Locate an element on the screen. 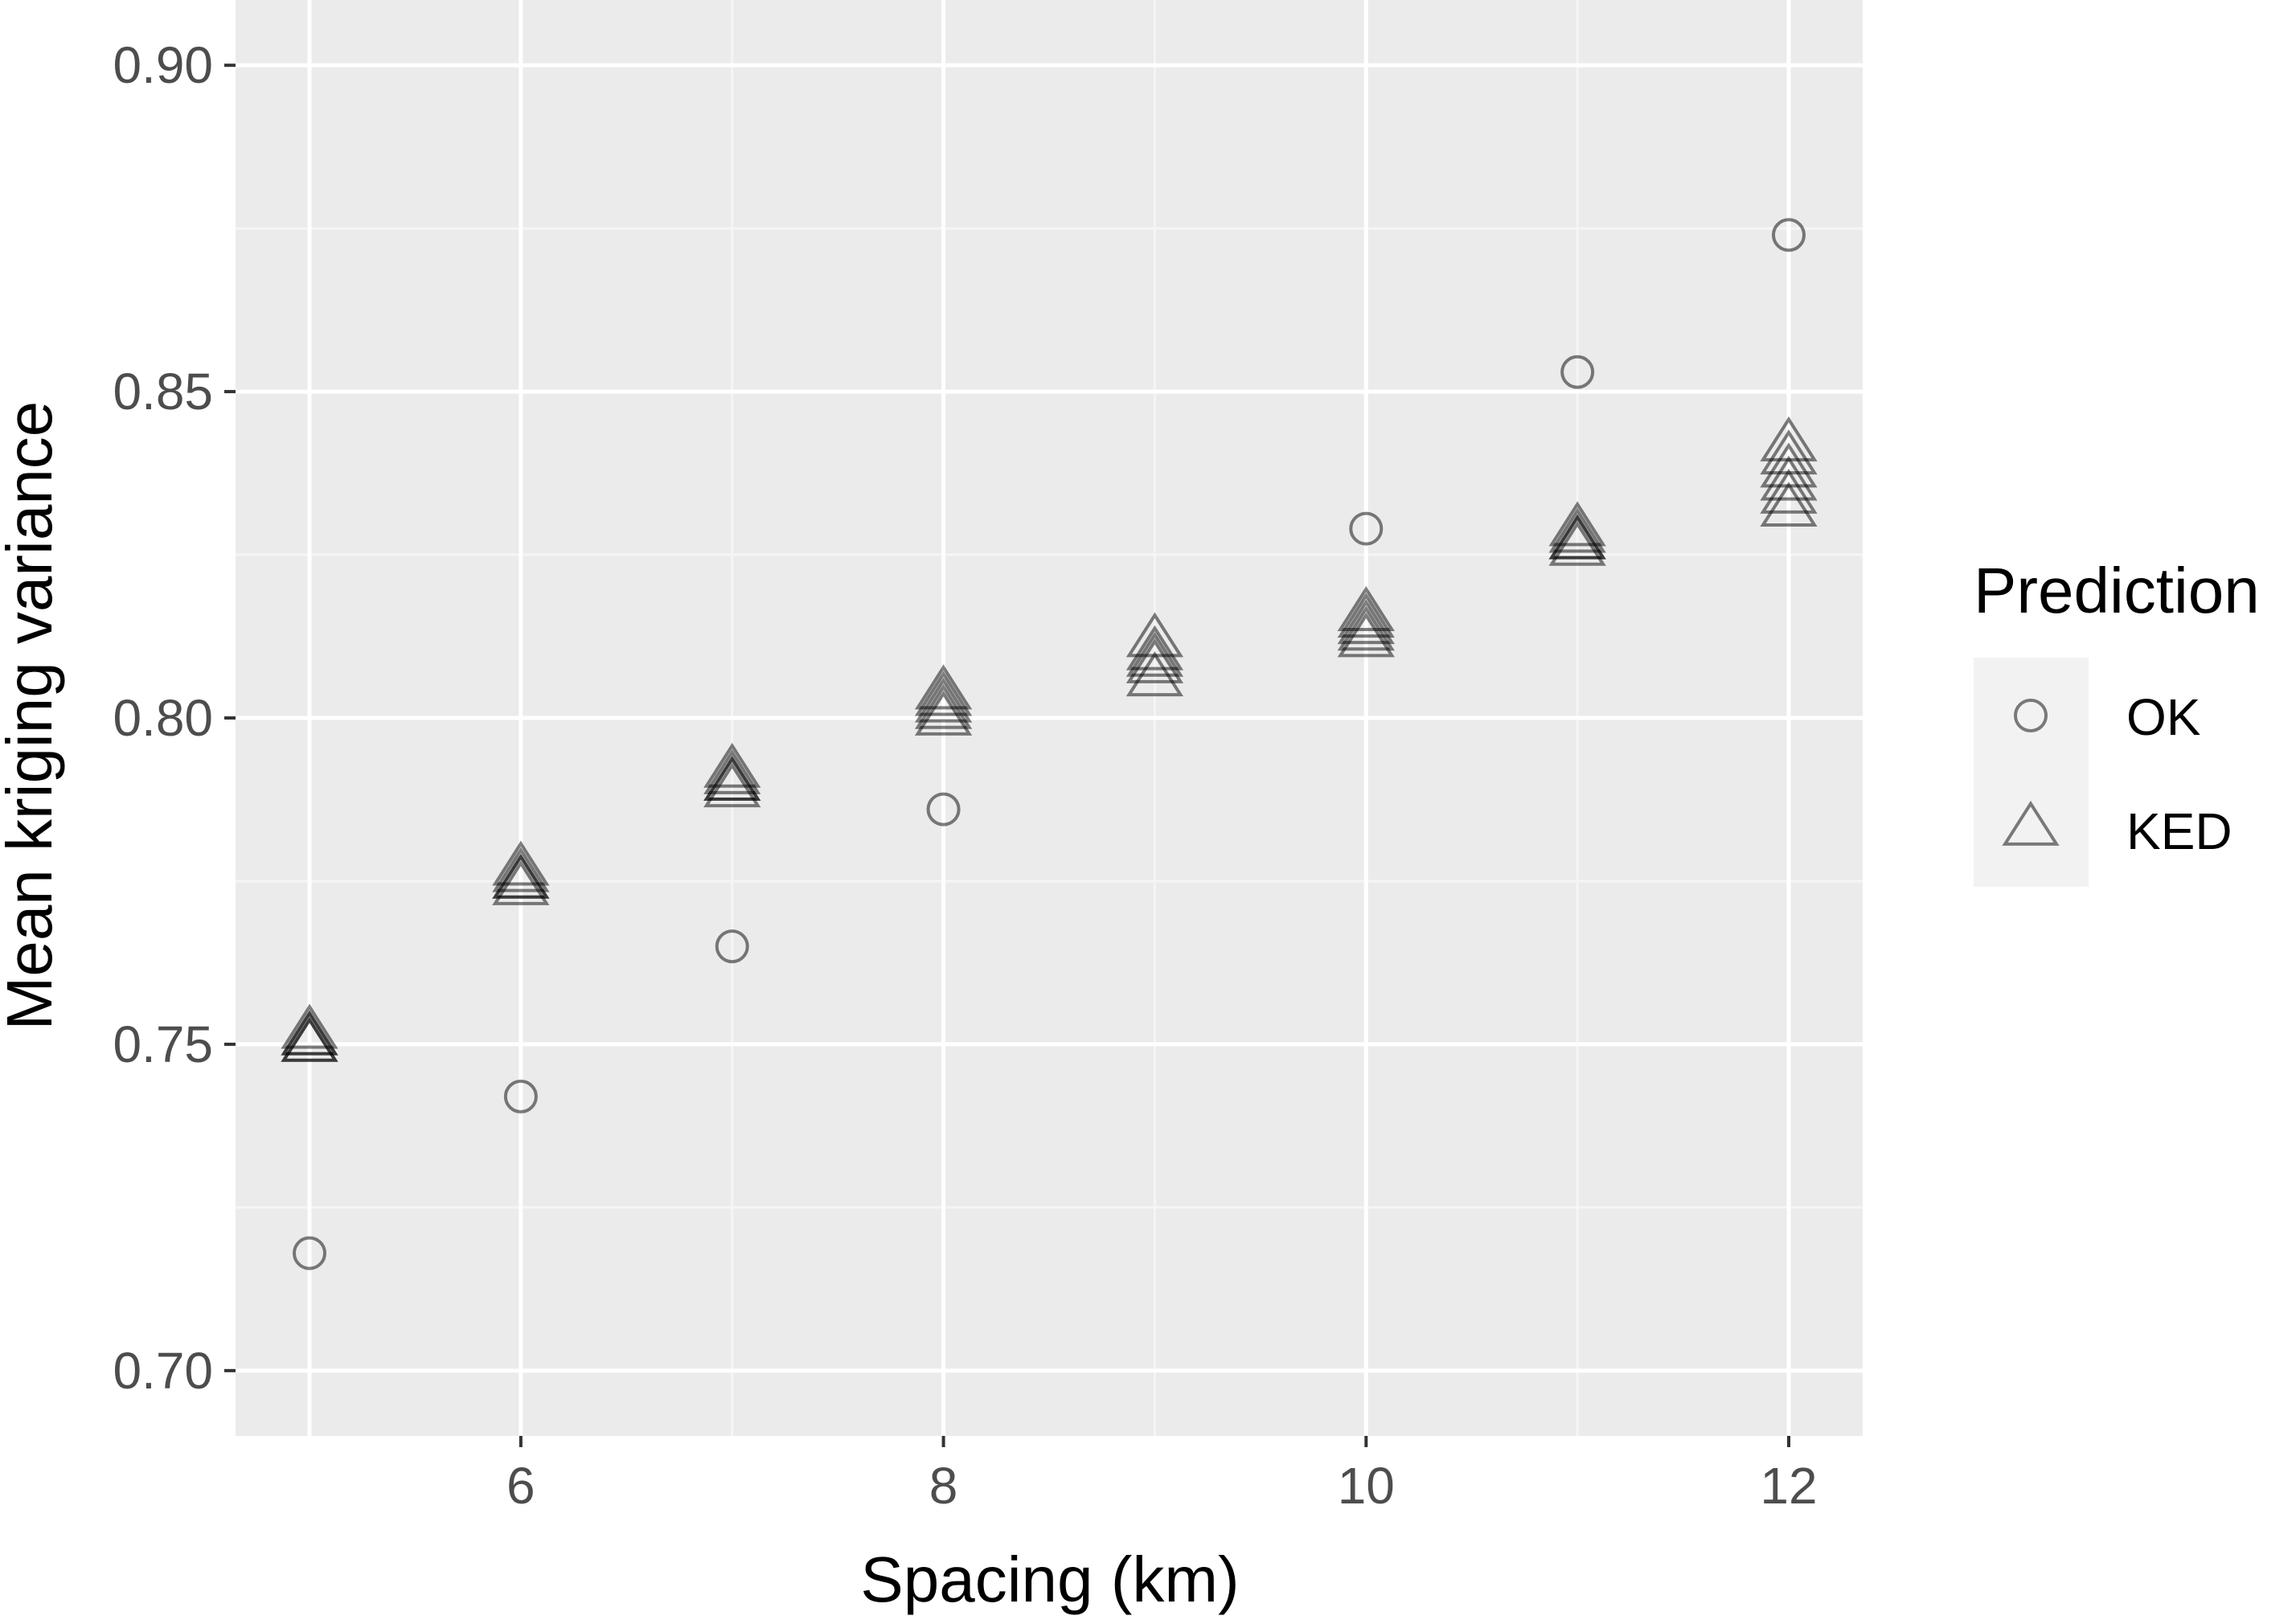  y-tick-label: 0.80 is located at coordinates (163, 718).